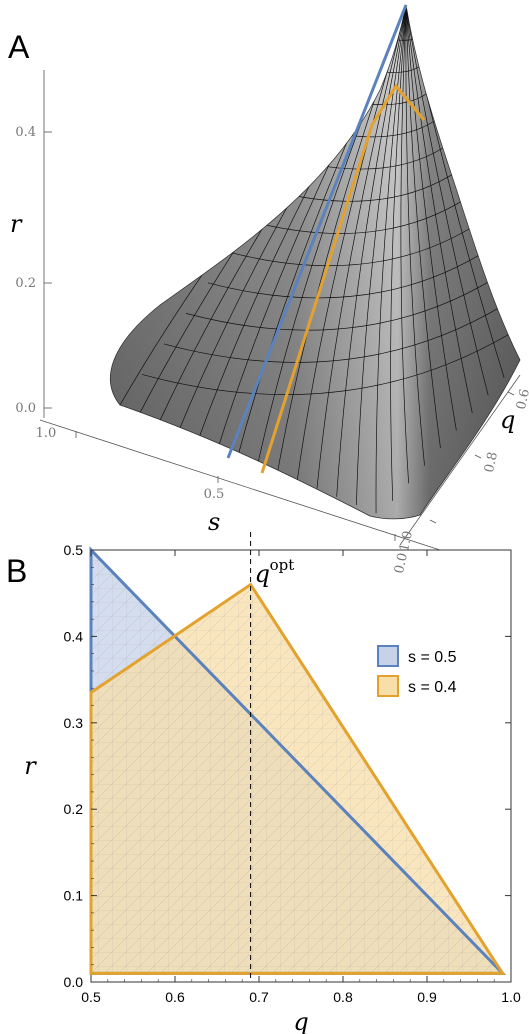  What do you see at coordinates (25, 408) in the screenshot?
I see `z-tick-label: 0.0` at bounding box center [25, 408].